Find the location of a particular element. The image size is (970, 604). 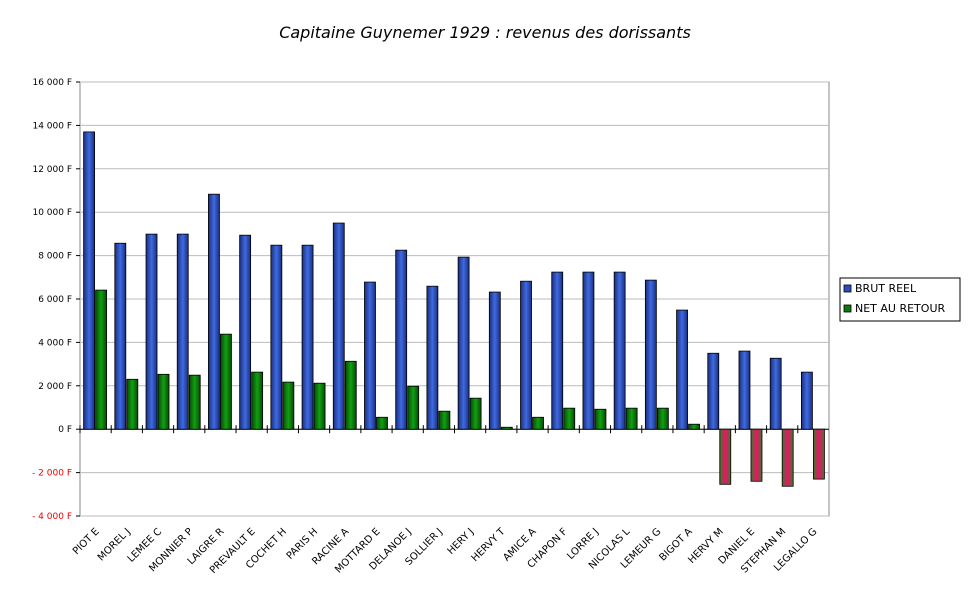

y-tick-label: 6 000 F is located at coordinates (55, 300).